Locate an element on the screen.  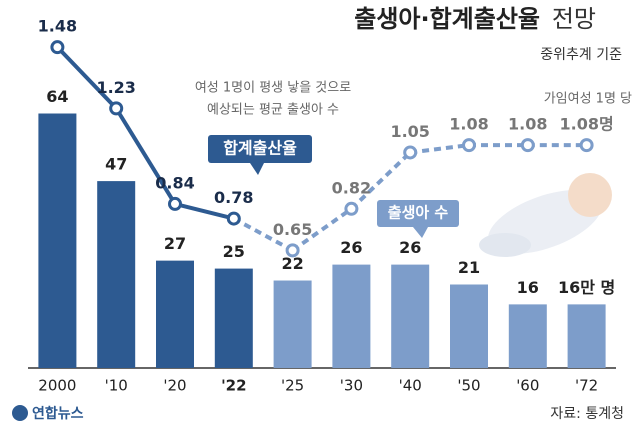
chart-title: 출생아·합계출산율 is located at coordinates (447, 19).